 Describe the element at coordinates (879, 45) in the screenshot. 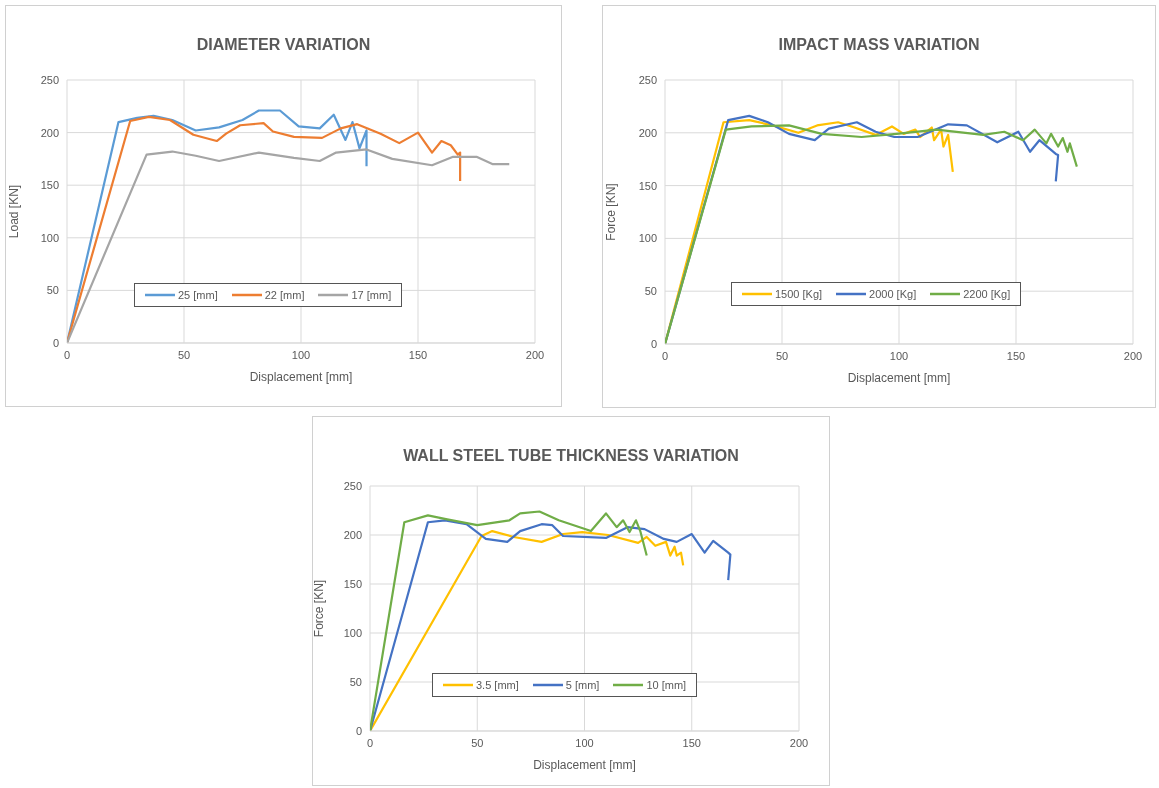

I see `chart-title: IMPACT MASS VARIATION` at that location.